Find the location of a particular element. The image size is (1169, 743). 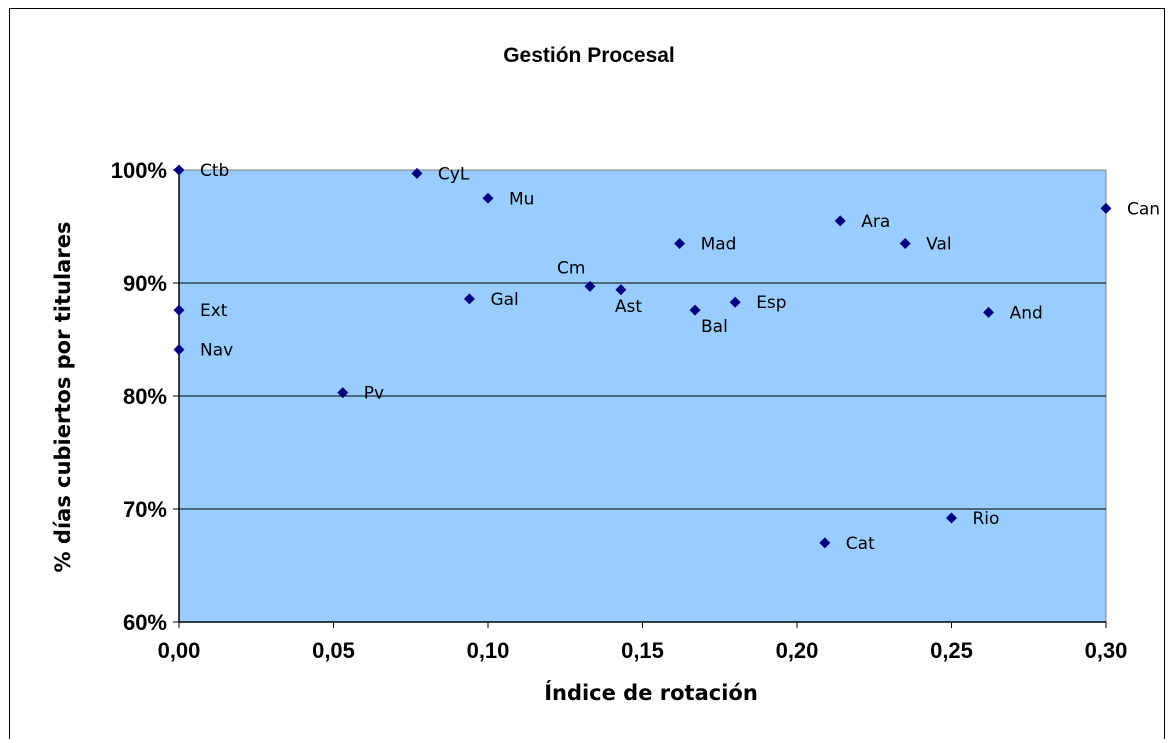

data-point-can is located at coordinates (1106, 208).